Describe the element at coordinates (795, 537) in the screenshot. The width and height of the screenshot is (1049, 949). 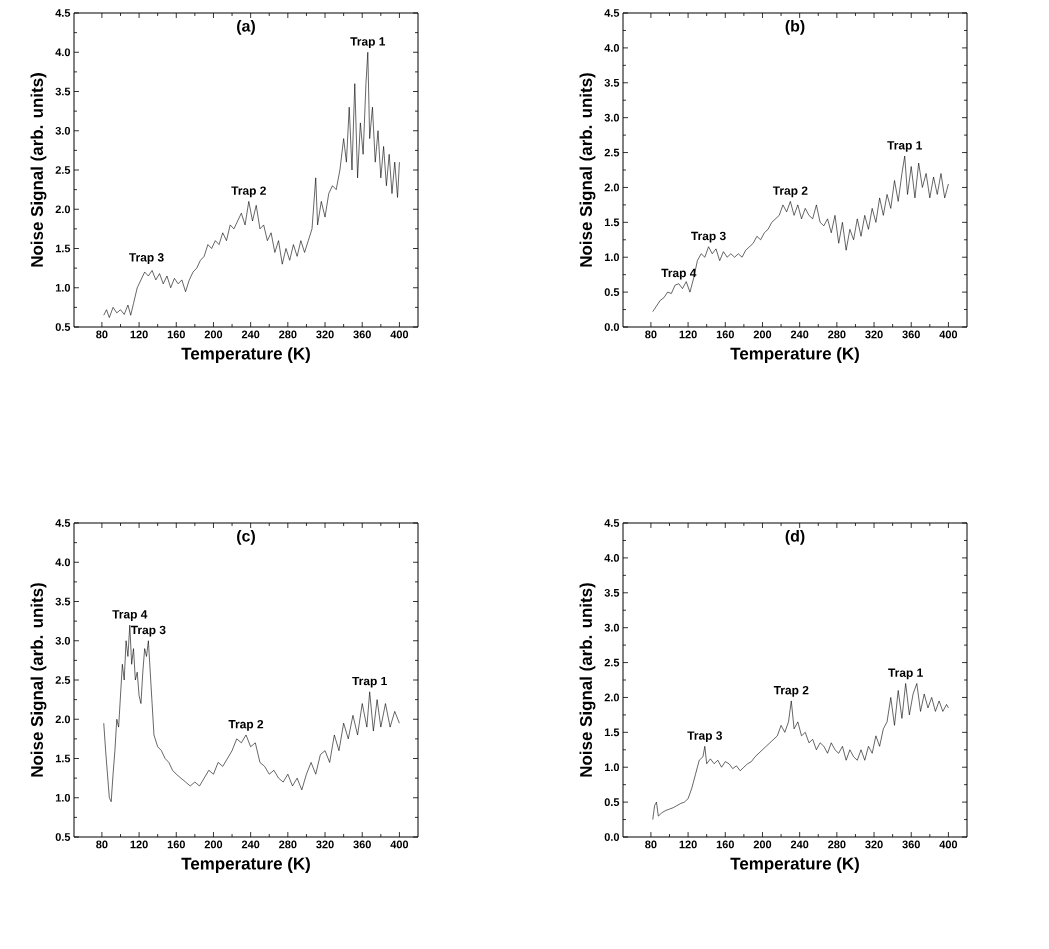
I see `chart-title: (d)` at that location.